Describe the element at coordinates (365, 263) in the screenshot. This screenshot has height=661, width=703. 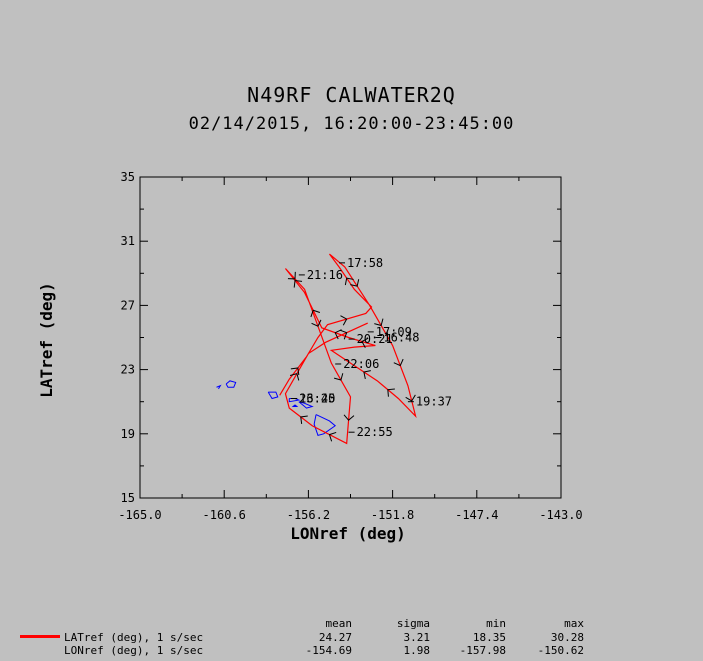
I see `time-label: 17:58` at that location.